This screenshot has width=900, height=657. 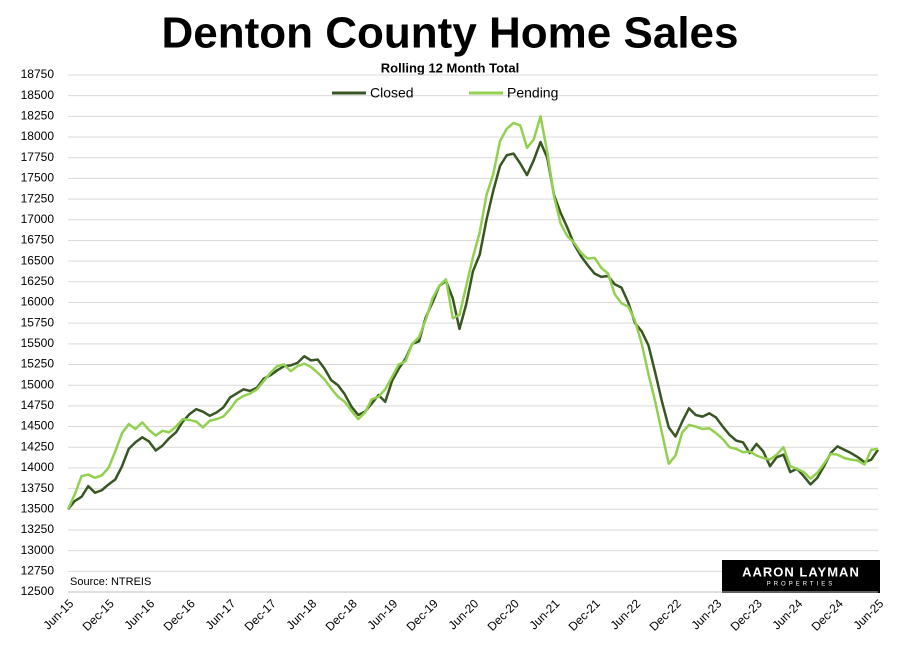 What do you see at coordinates (422, 614) in the screenshot?
I see `x-tick-label: Dec-19` at bounding box center [422, 614].